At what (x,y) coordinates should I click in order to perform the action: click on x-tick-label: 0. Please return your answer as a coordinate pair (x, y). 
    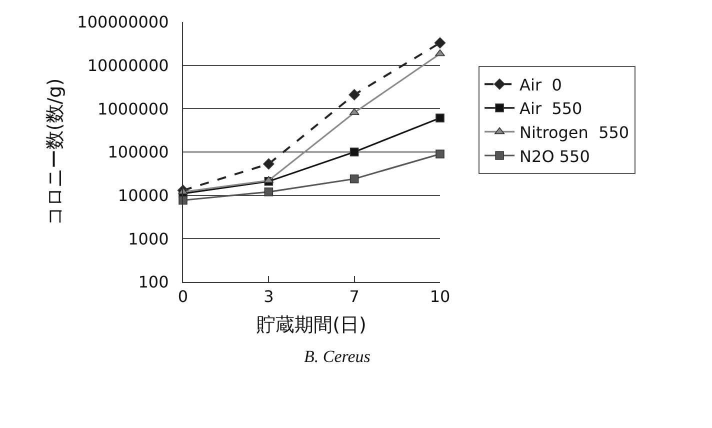
    Looking at the image, I should click on (183, 296).